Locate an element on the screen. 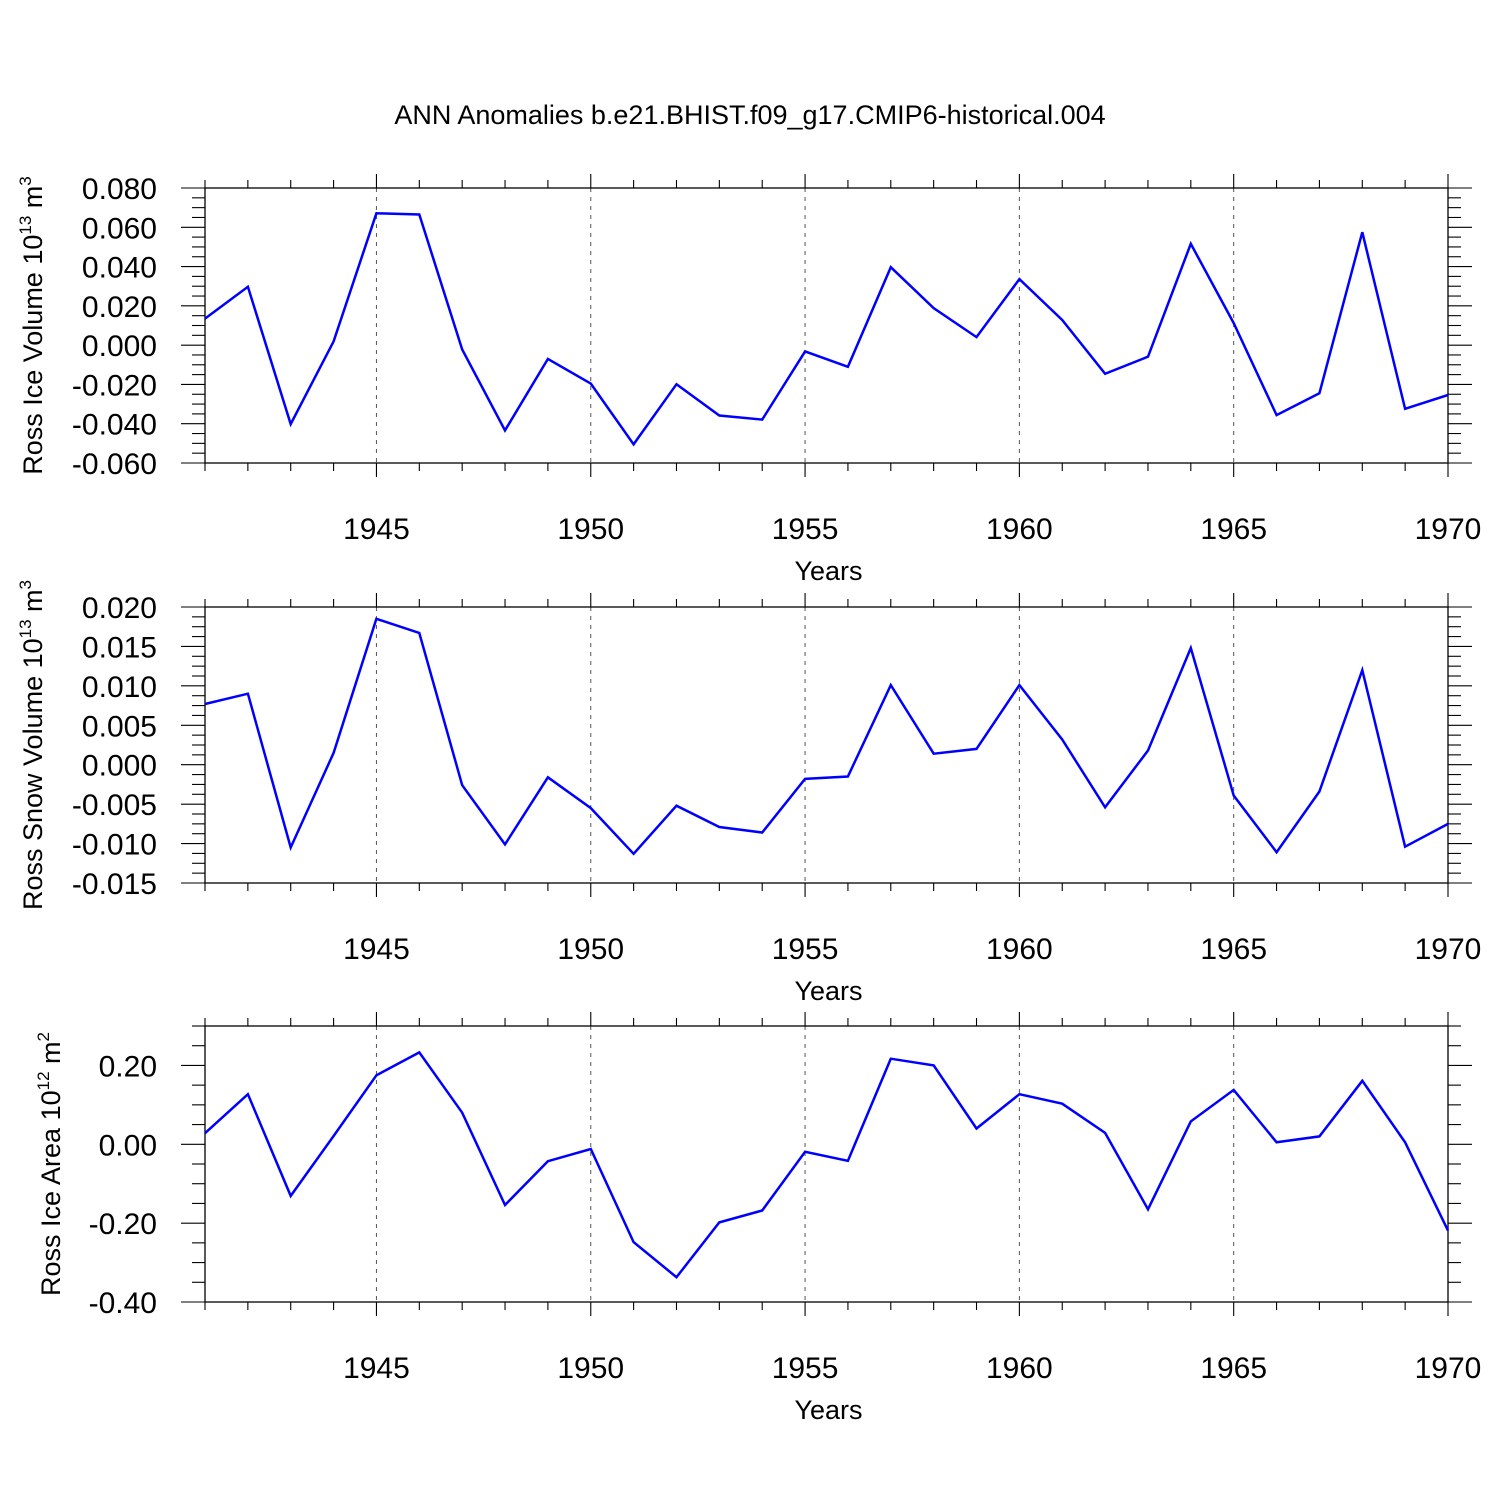 The image size is (1500, 1500). y-tick-label-6: 0.015 is located at coordinates (119, 647).